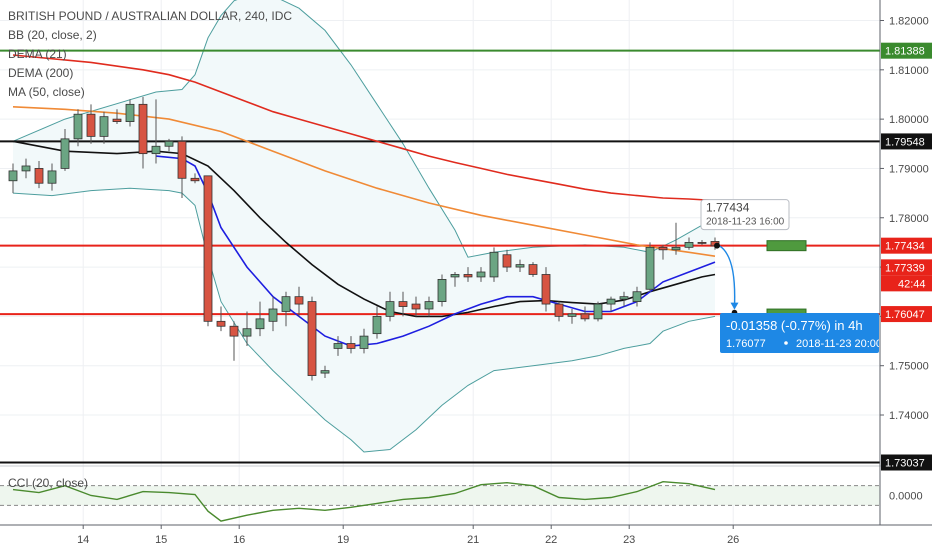  I want to click on countdown-tag-bg, so click(906, 283).